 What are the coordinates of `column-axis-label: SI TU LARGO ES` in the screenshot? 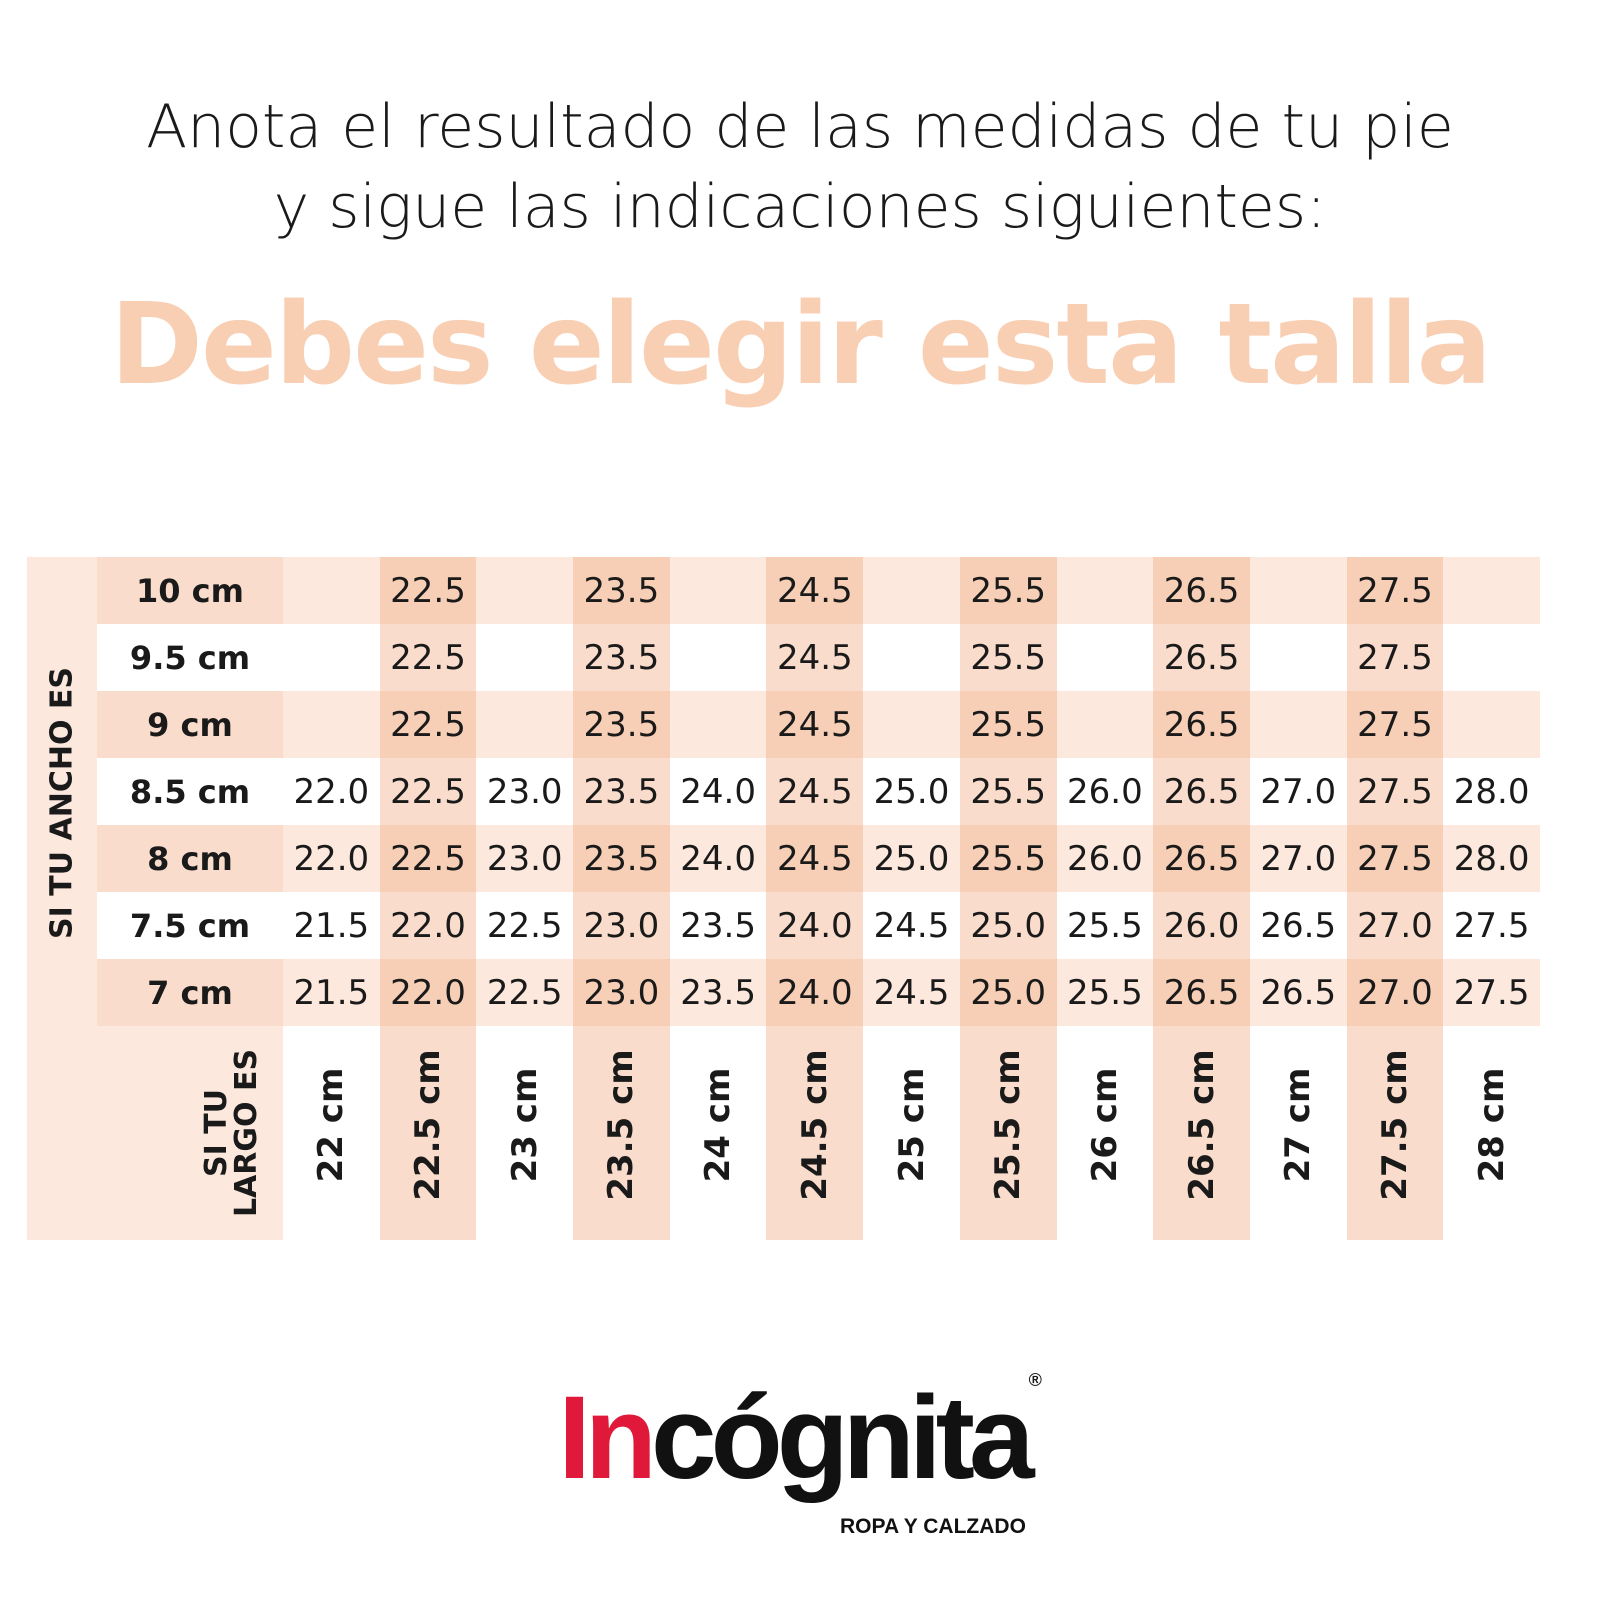 It's located at (231, 1133).